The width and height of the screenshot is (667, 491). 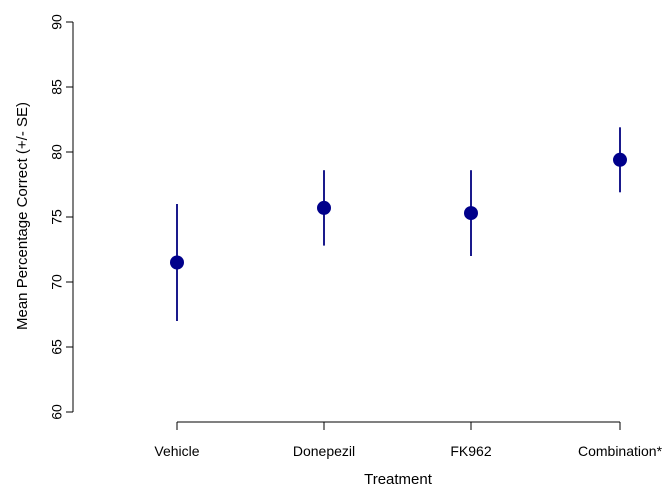 What do you see at coordinates (398, 479) in the screenshot?
I see `x-axis-title: Treatment` at bounding box center [398, 479].